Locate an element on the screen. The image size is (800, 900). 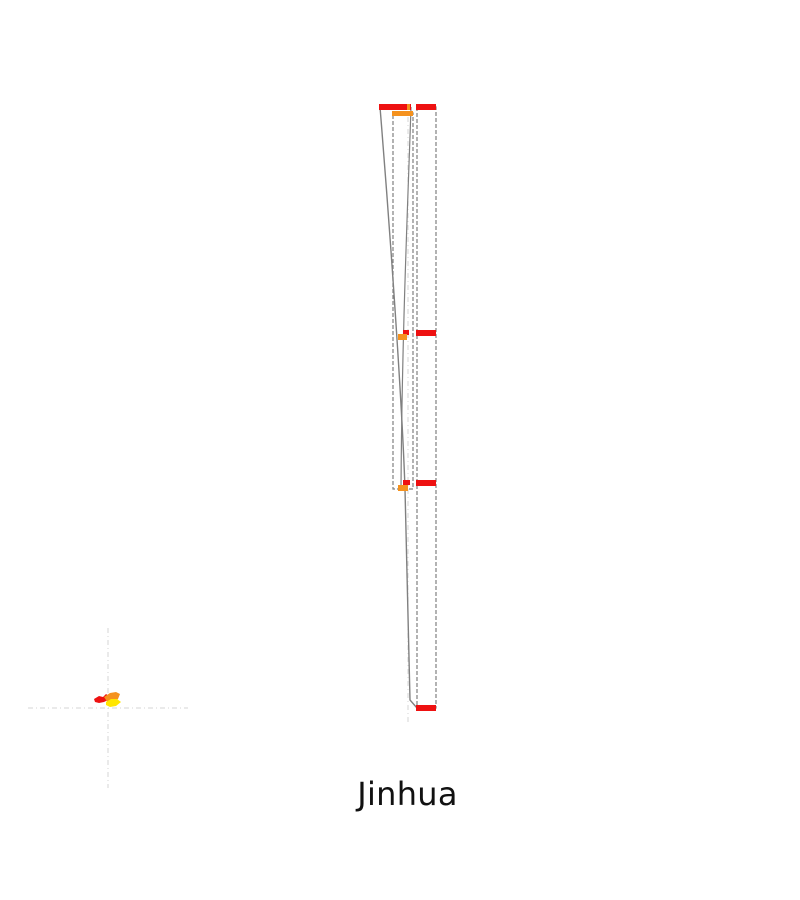
region-marks is located at coordinates (407, 407).